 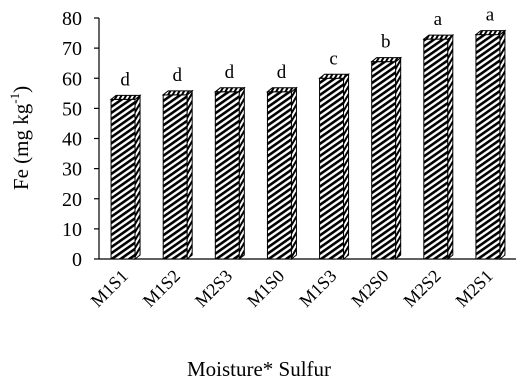 I want to click on y-tick-label: 50, so click(x=72, y=109).